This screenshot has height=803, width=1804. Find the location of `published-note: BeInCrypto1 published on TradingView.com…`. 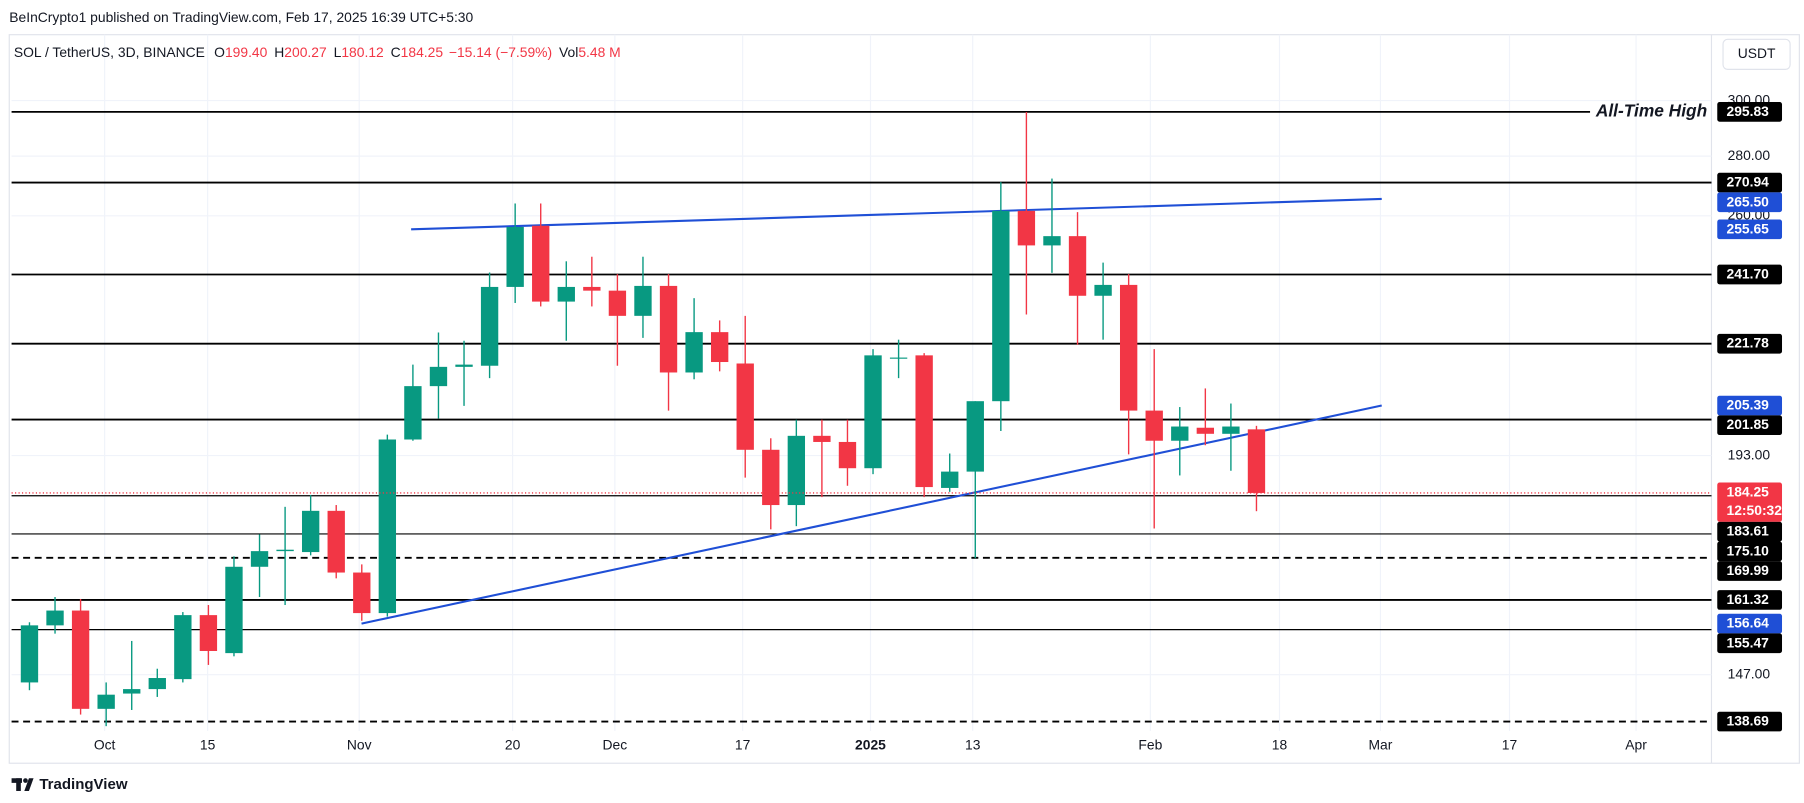

published-note: BeInCrypto1 published on TradingView.com… is located at coordinates (241, 17).